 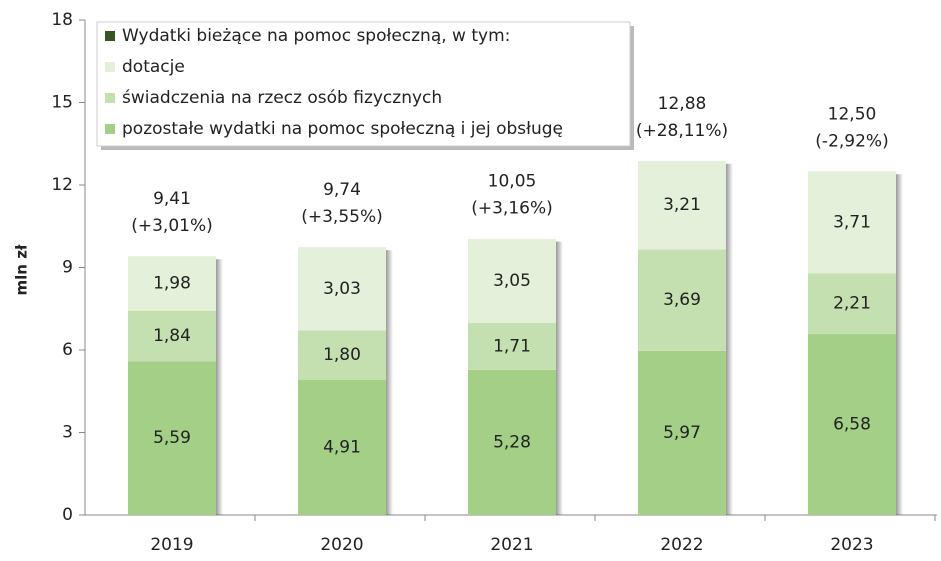 I want to click on change-label: (+3,01%), so click(x=172, y=226).